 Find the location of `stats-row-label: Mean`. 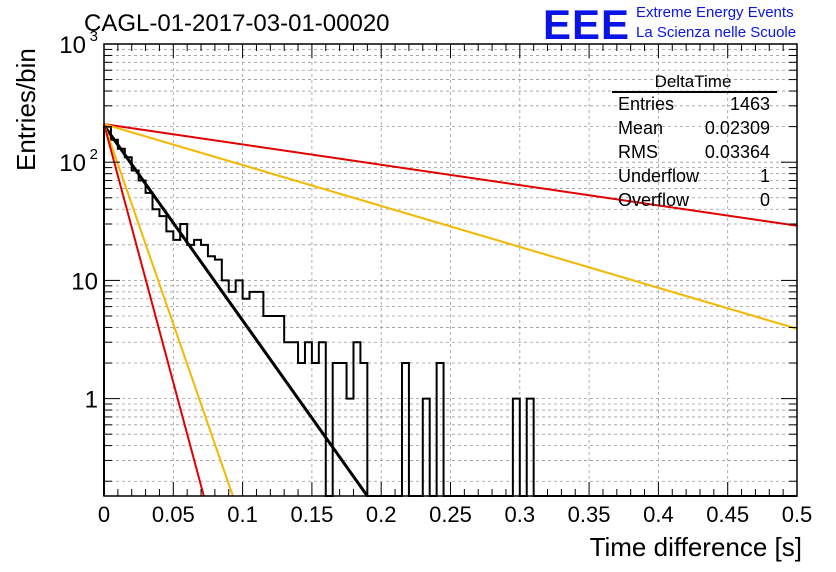

stats-row-label: Mean is located at coordinates (640, 128).